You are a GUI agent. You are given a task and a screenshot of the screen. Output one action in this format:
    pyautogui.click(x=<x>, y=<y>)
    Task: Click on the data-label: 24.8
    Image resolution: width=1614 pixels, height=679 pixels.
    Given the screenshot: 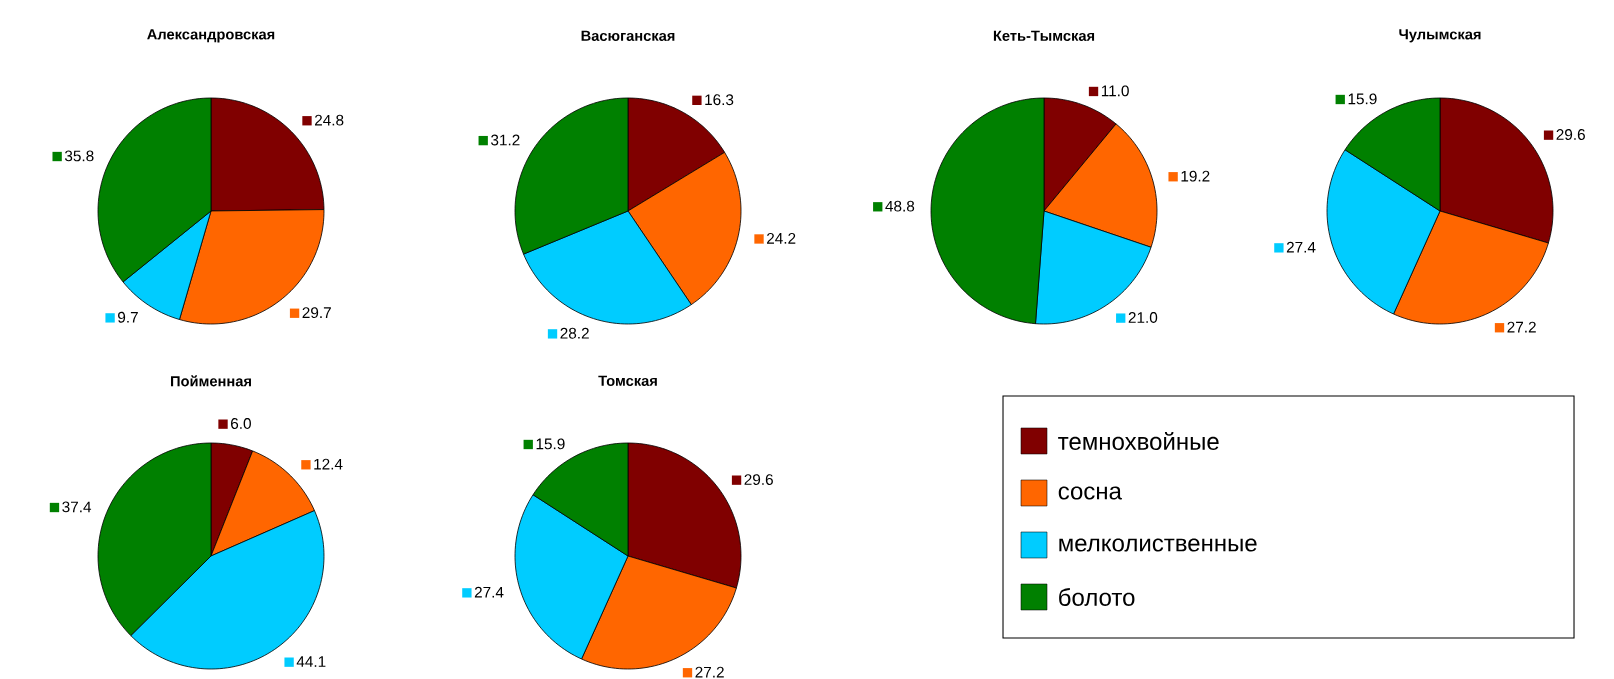 What is the action you would take?
    pyautogui.click(x=329, y=120)
    